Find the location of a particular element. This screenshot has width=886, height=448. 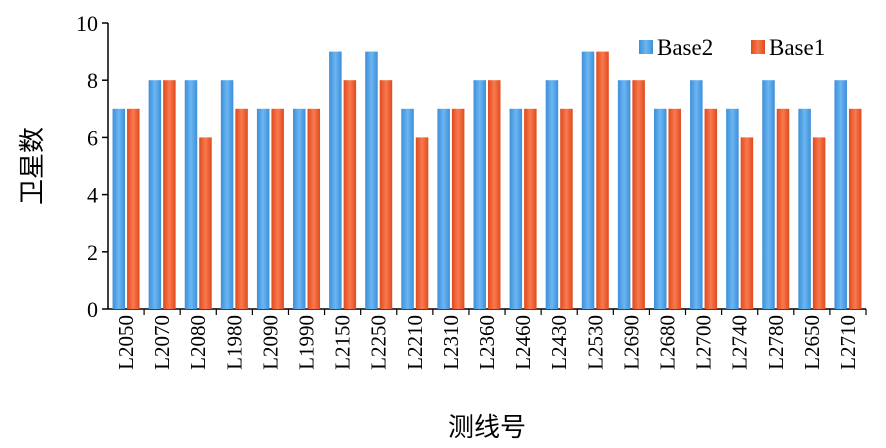

bar-base1-l2700 is located at coordinates (711, 208).